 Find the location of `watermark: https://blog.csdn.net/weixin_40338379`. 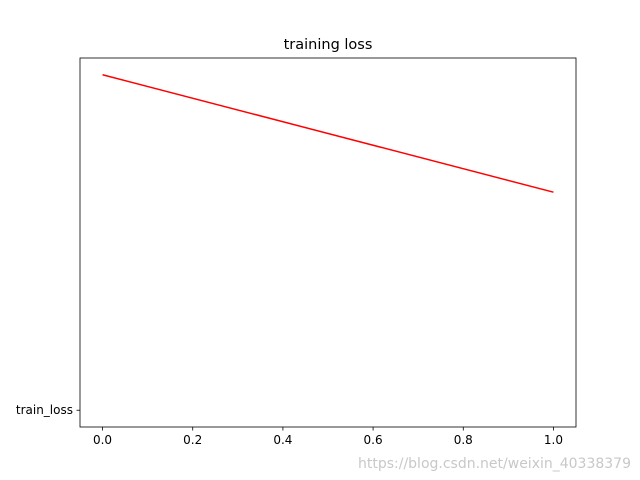

watermark: https://blog.csdn.net/weixin_40338379 is located at coordinates (494, 464).